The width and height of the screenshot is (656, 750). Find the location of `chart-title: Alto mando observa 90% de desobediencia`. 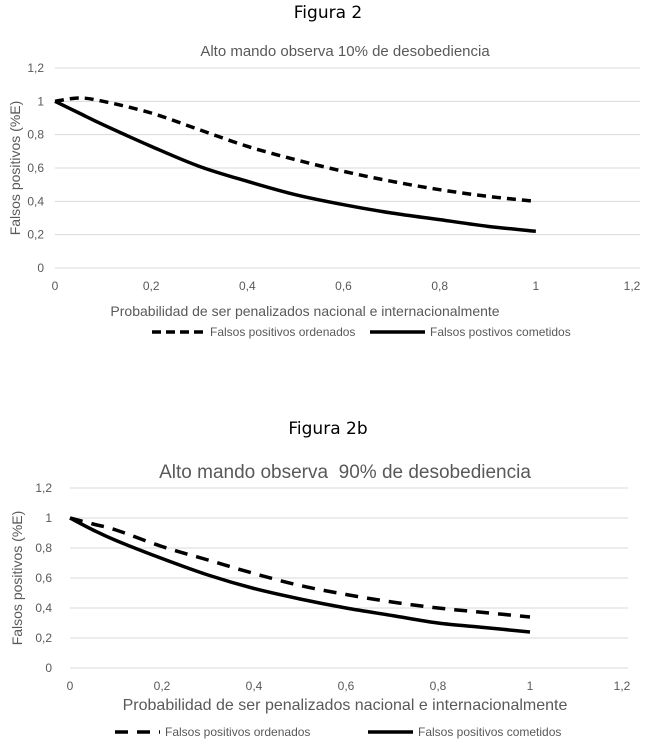

chart-title: Alto mando observa 90% de desobediencia is located at coordinates (345, 472).